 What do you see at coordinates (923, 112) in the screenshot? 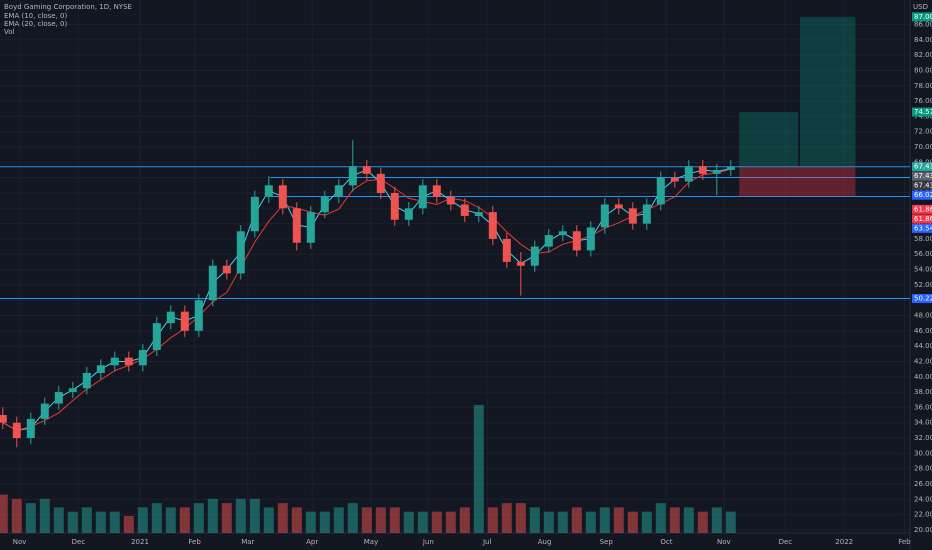
I see `price-badge-label: 74.57` at bounding box center [923, 112].